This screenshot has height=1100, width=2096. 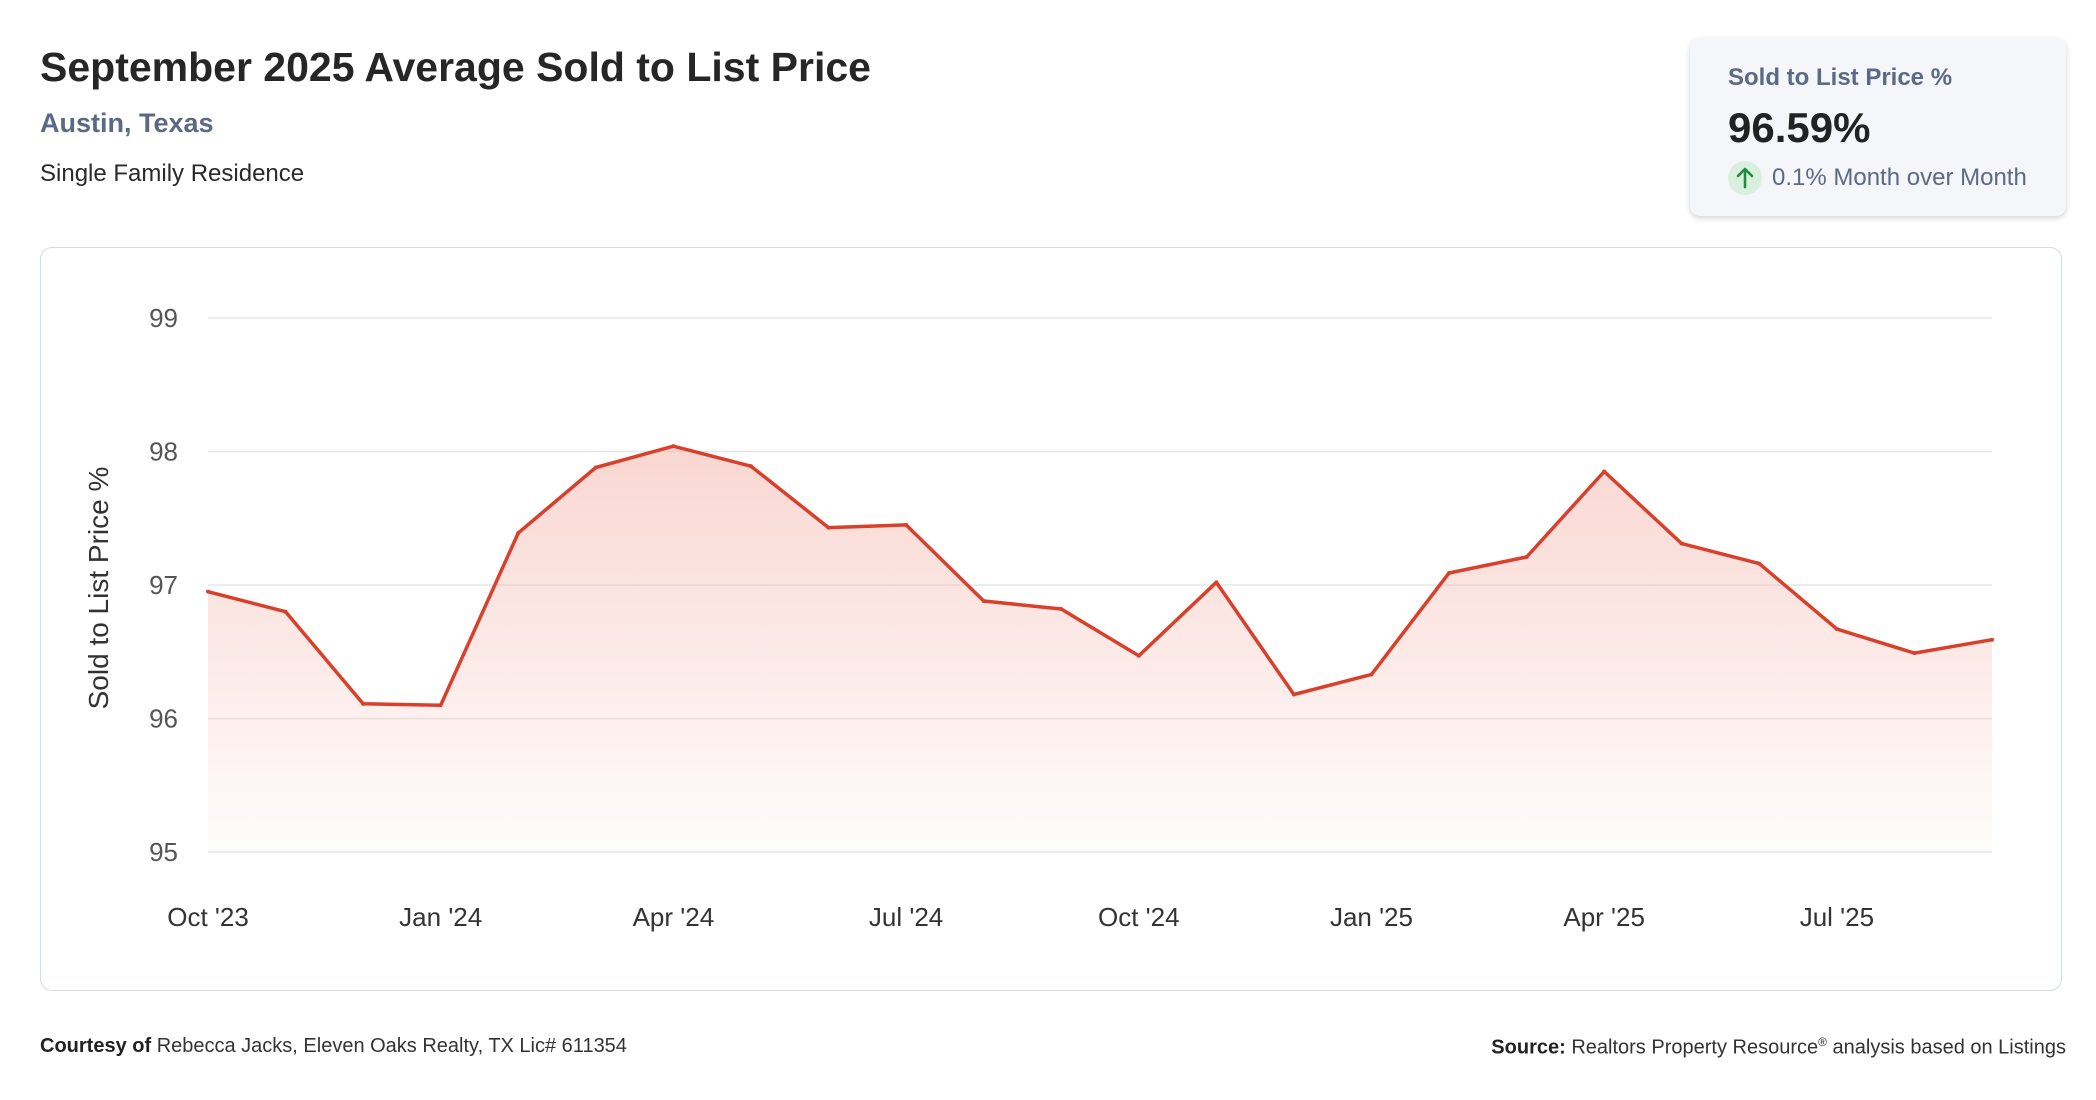 What do you see at coordinates (906, 917) in the screenshot?
I see `x-tick-label: Jul '24` at bounding box center [906, 917].